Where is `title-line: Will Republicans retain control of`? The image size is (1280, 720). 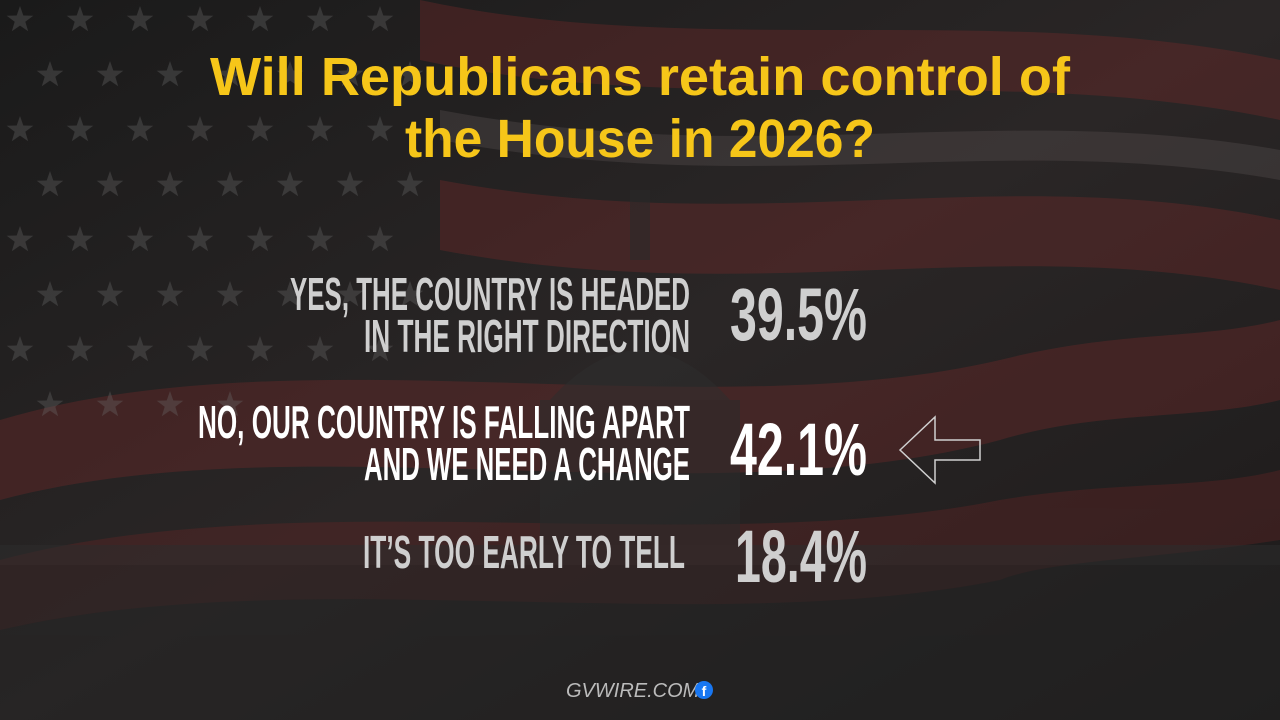 title-line: Will Republicans retain control of is located at coordinates (640, 77).